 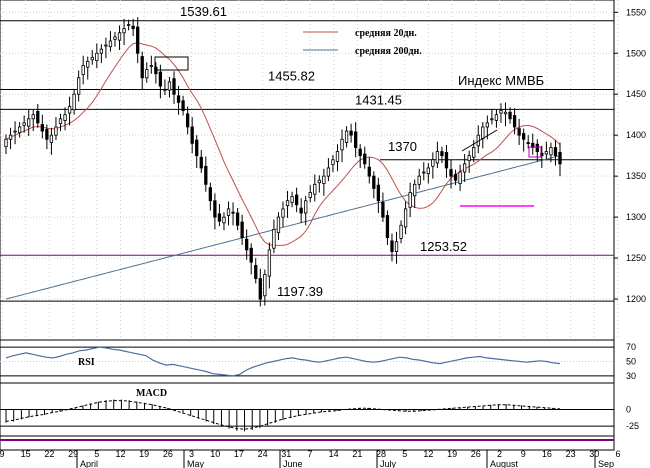 What do you see at coordinates (73, 454) in the screenshot?
I see `x-day-label: 29` at bounding box center [73, 454].